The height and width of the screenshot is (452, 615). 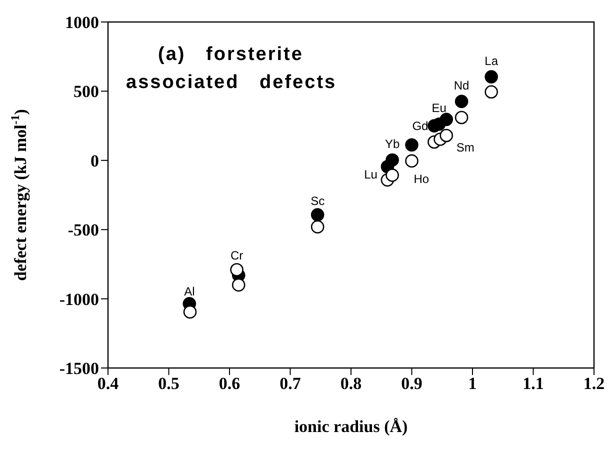 What do you see at coordinates (189, 291) in the screenshot?
I see `annotation: Al` at bounding box center [189, 291].